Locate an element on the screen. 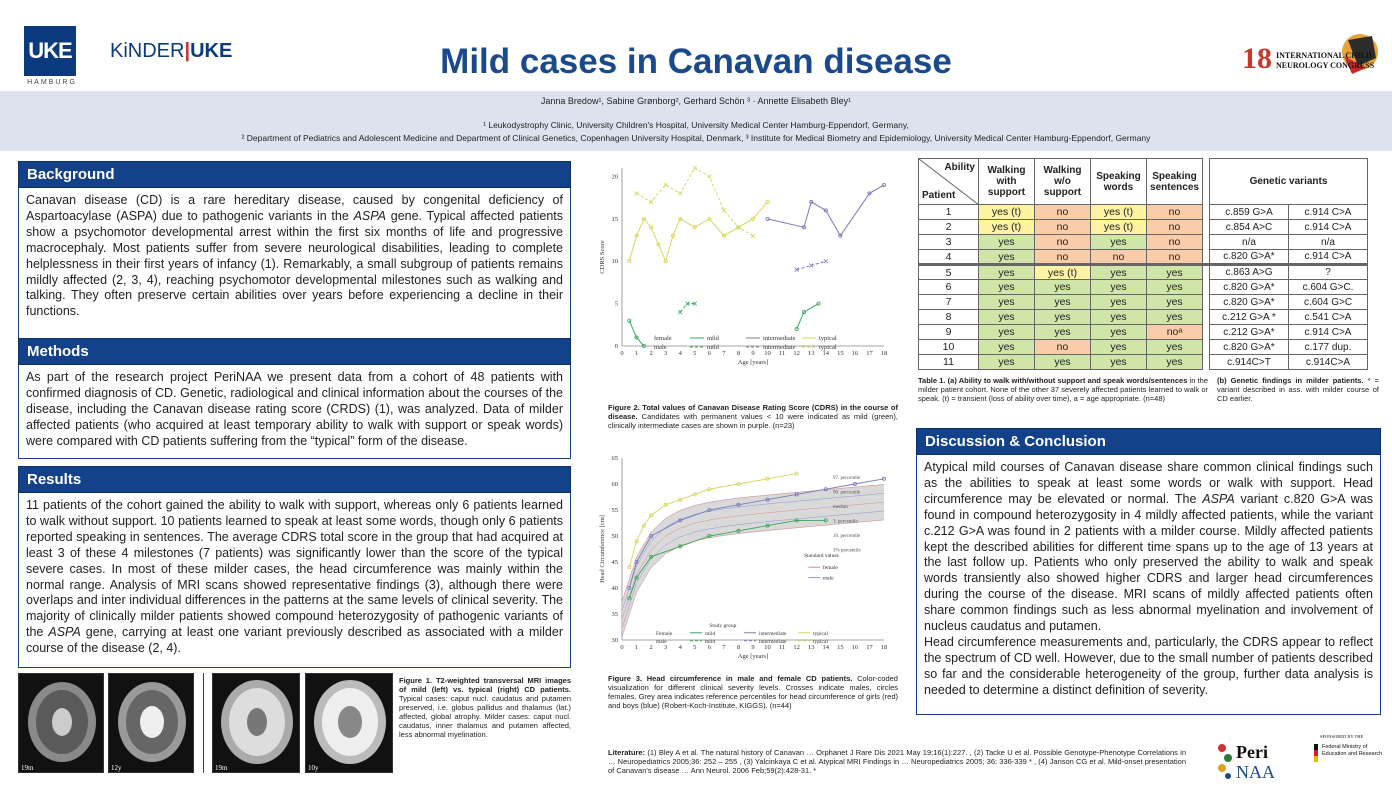 Image resolution: width=1392 pixels, height=788 pixels. x-tick-label: 2 is located at coordinates (650, 353).